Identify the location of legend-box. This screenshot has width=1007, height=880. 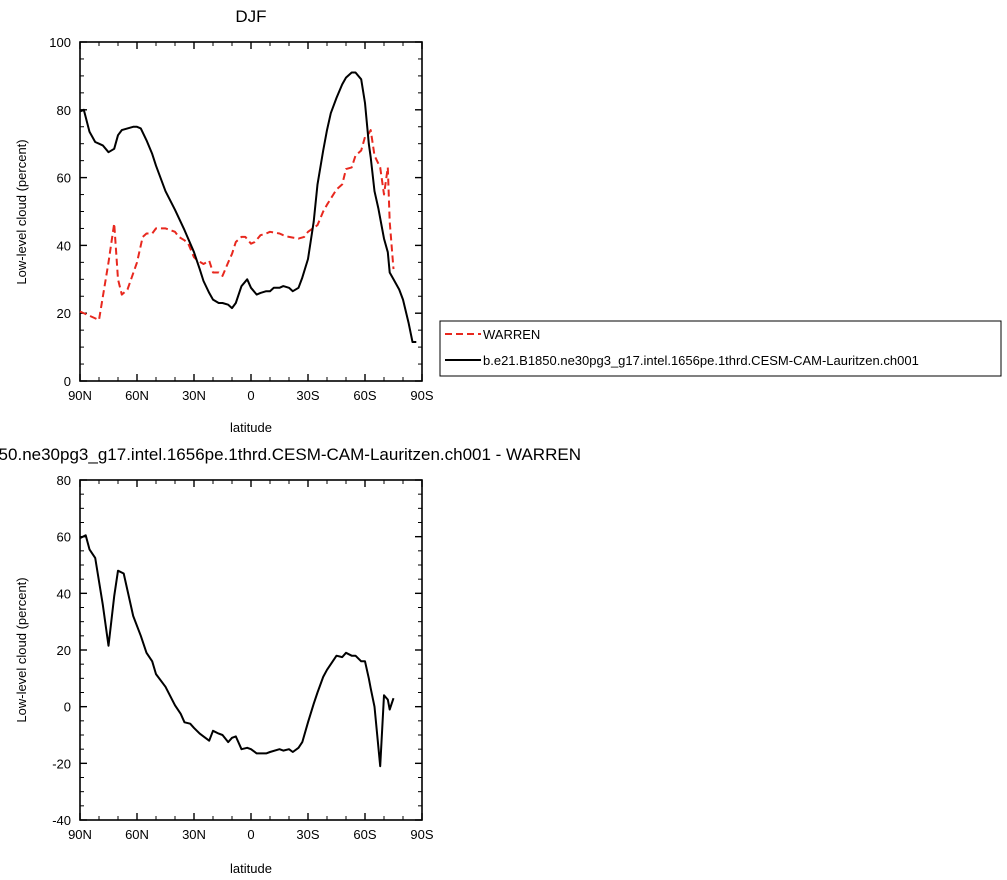
(720, 348).